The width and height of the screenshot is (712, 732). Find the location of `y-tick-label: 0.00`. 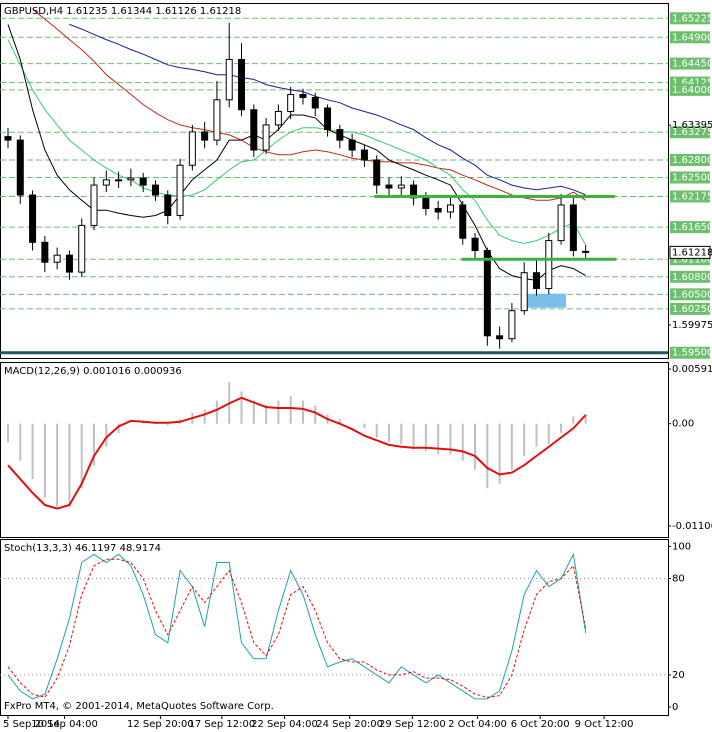

y-tick-label: 0.00 is located at coordinates (683, 424).